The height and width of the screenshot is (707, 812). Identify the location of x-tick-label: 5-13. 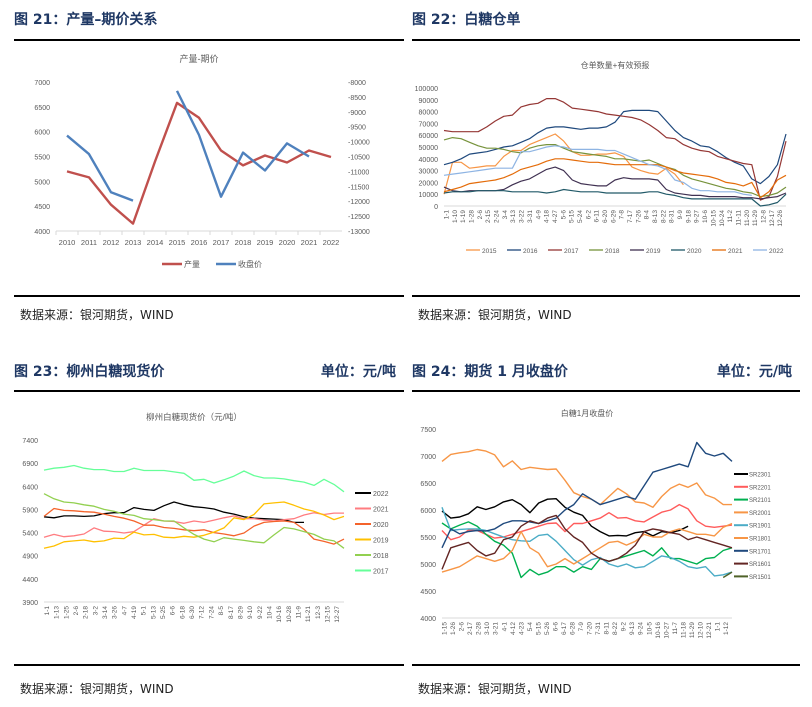
(153, 612).